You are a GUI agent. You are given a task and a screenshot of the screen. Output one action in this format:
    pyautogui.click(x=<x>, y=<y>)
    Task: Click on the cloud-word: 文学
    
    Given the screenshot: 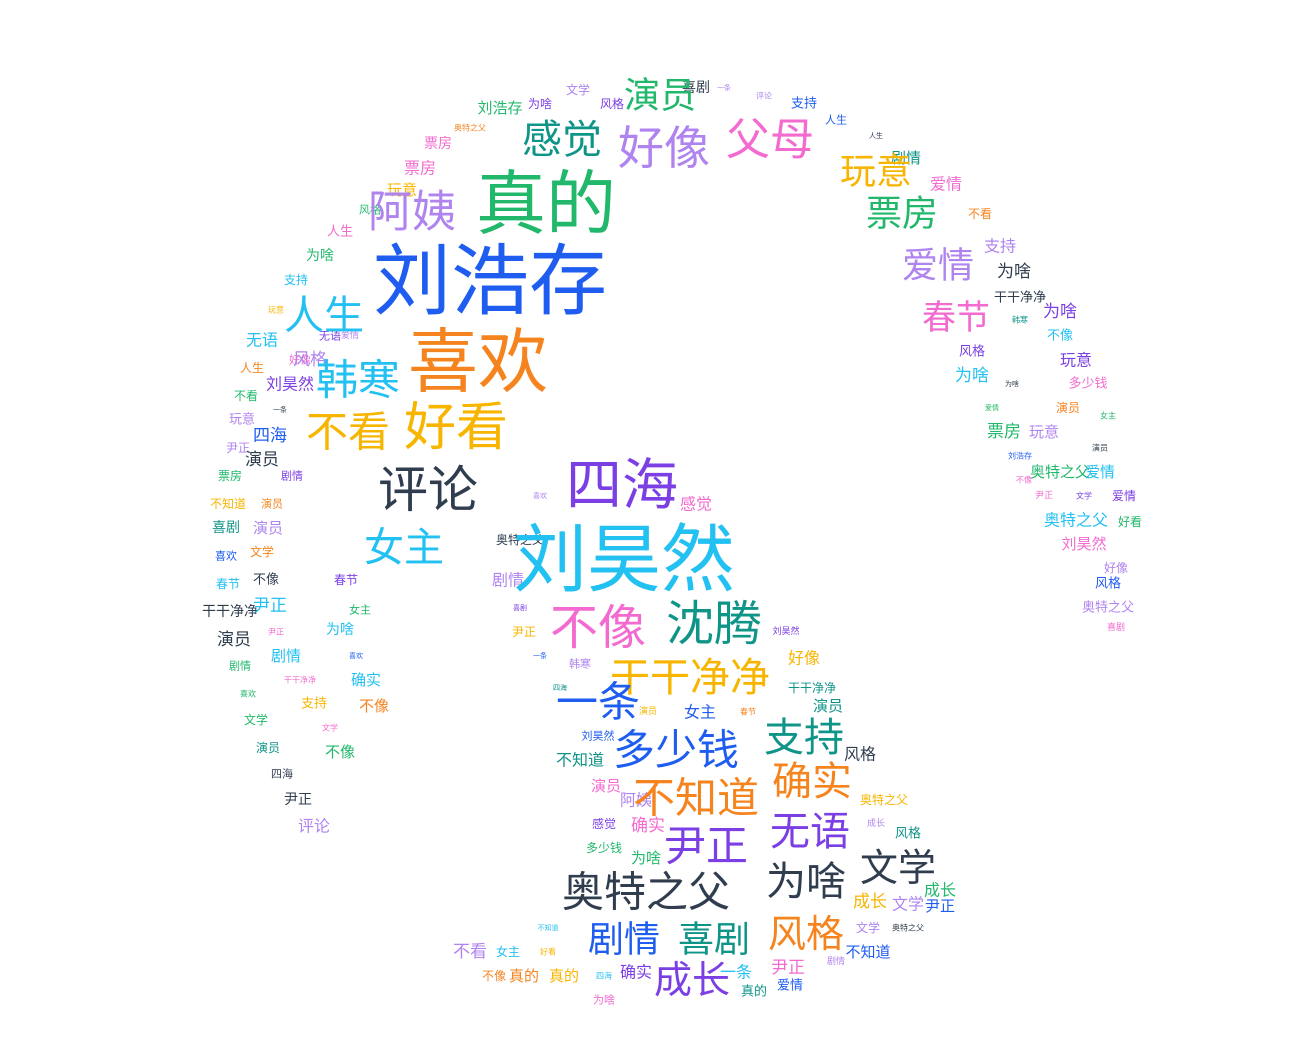 What is the action you would take?
    pyautogui.click(x=898, y=868)
    